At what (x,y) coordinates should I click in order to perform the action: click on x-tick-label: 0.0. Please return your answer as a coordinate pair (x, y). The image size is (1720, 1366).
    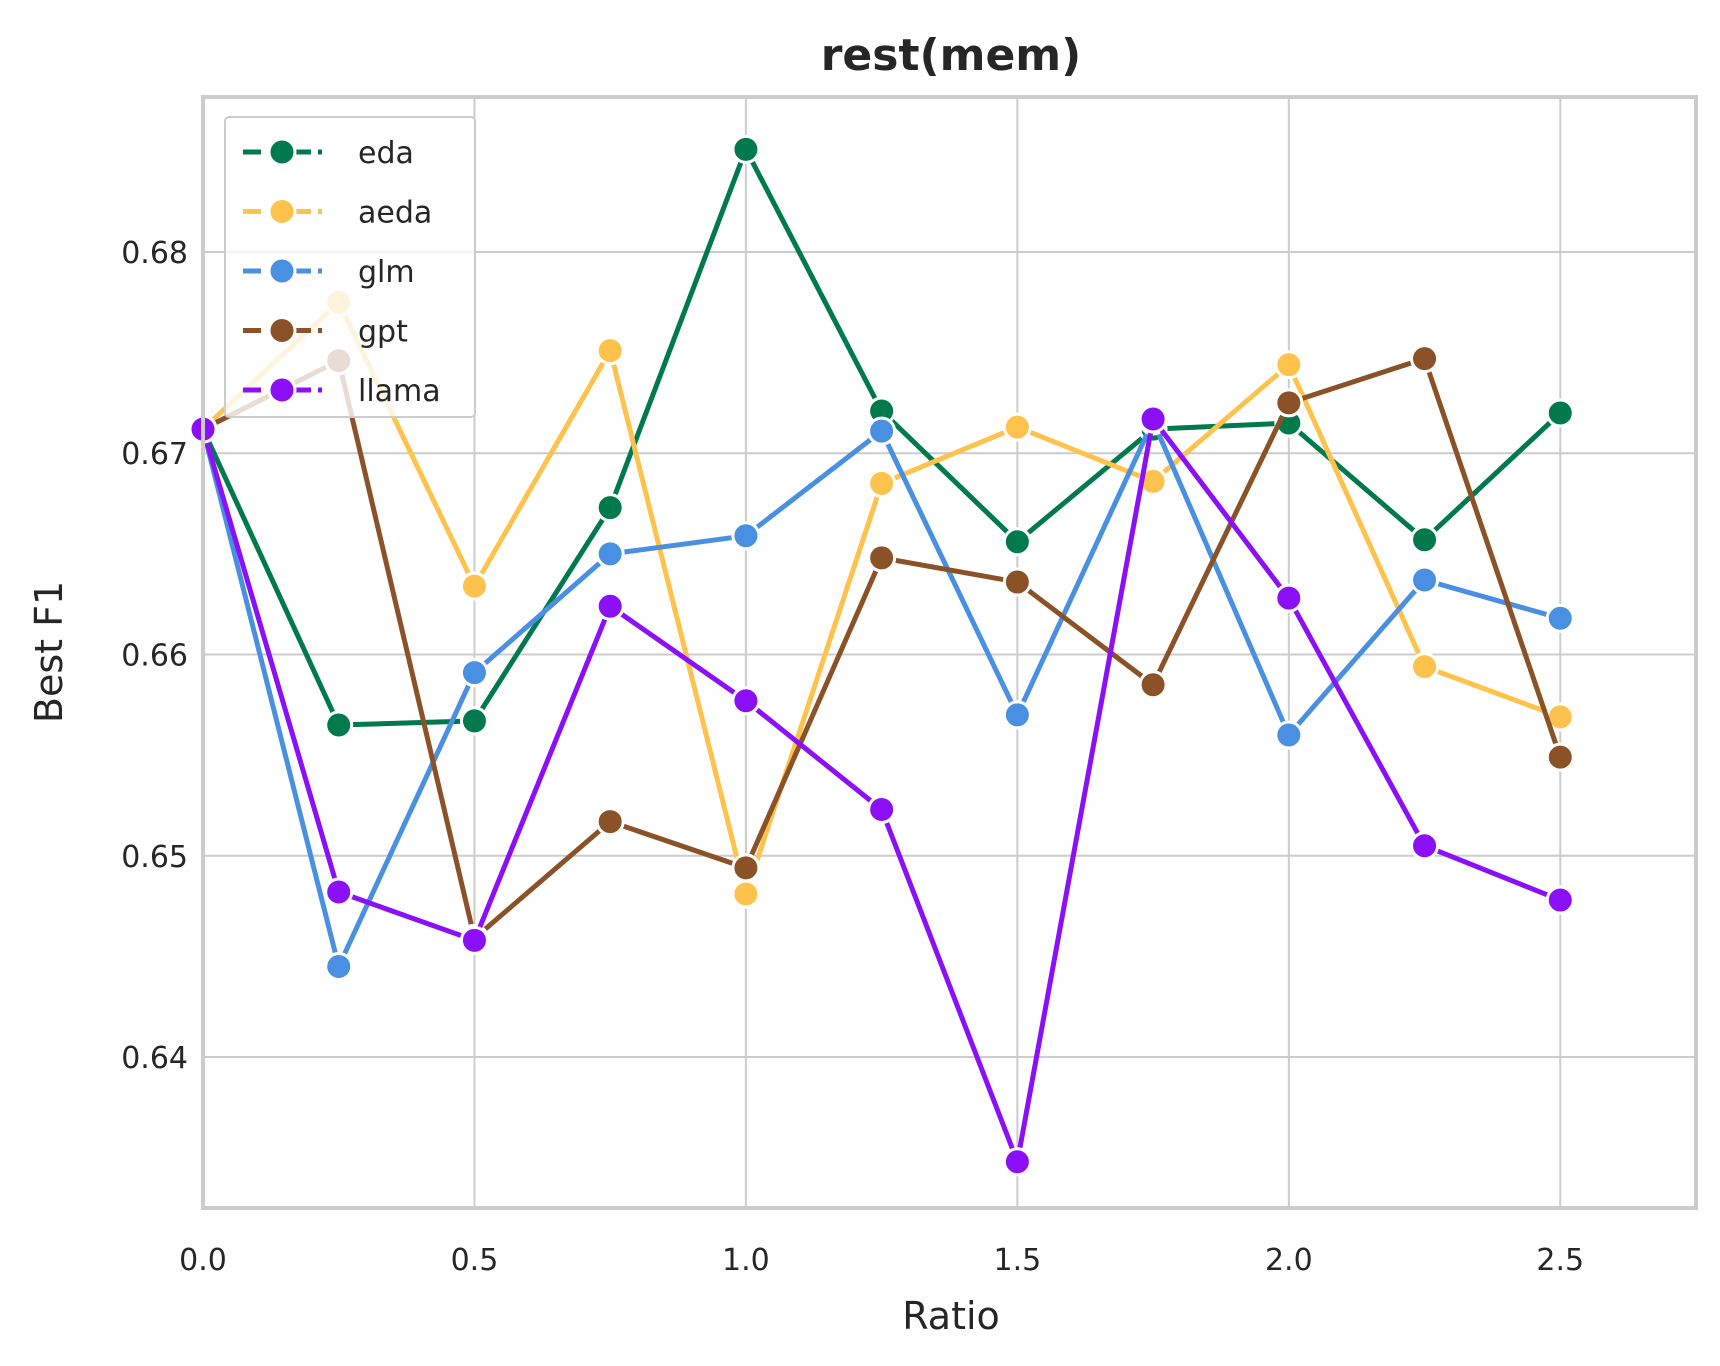
    Looking at the image, I should click on (203, 1260).